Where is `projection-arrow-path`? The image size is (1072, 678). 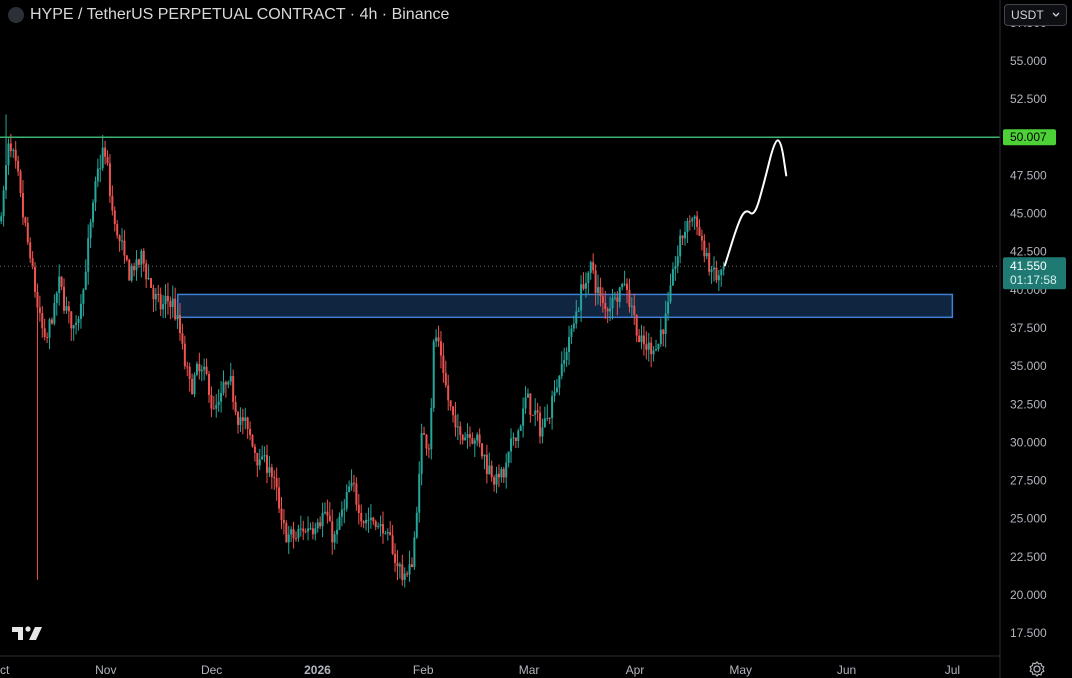 projection-arrow-path is located at coordinates (755, 203).